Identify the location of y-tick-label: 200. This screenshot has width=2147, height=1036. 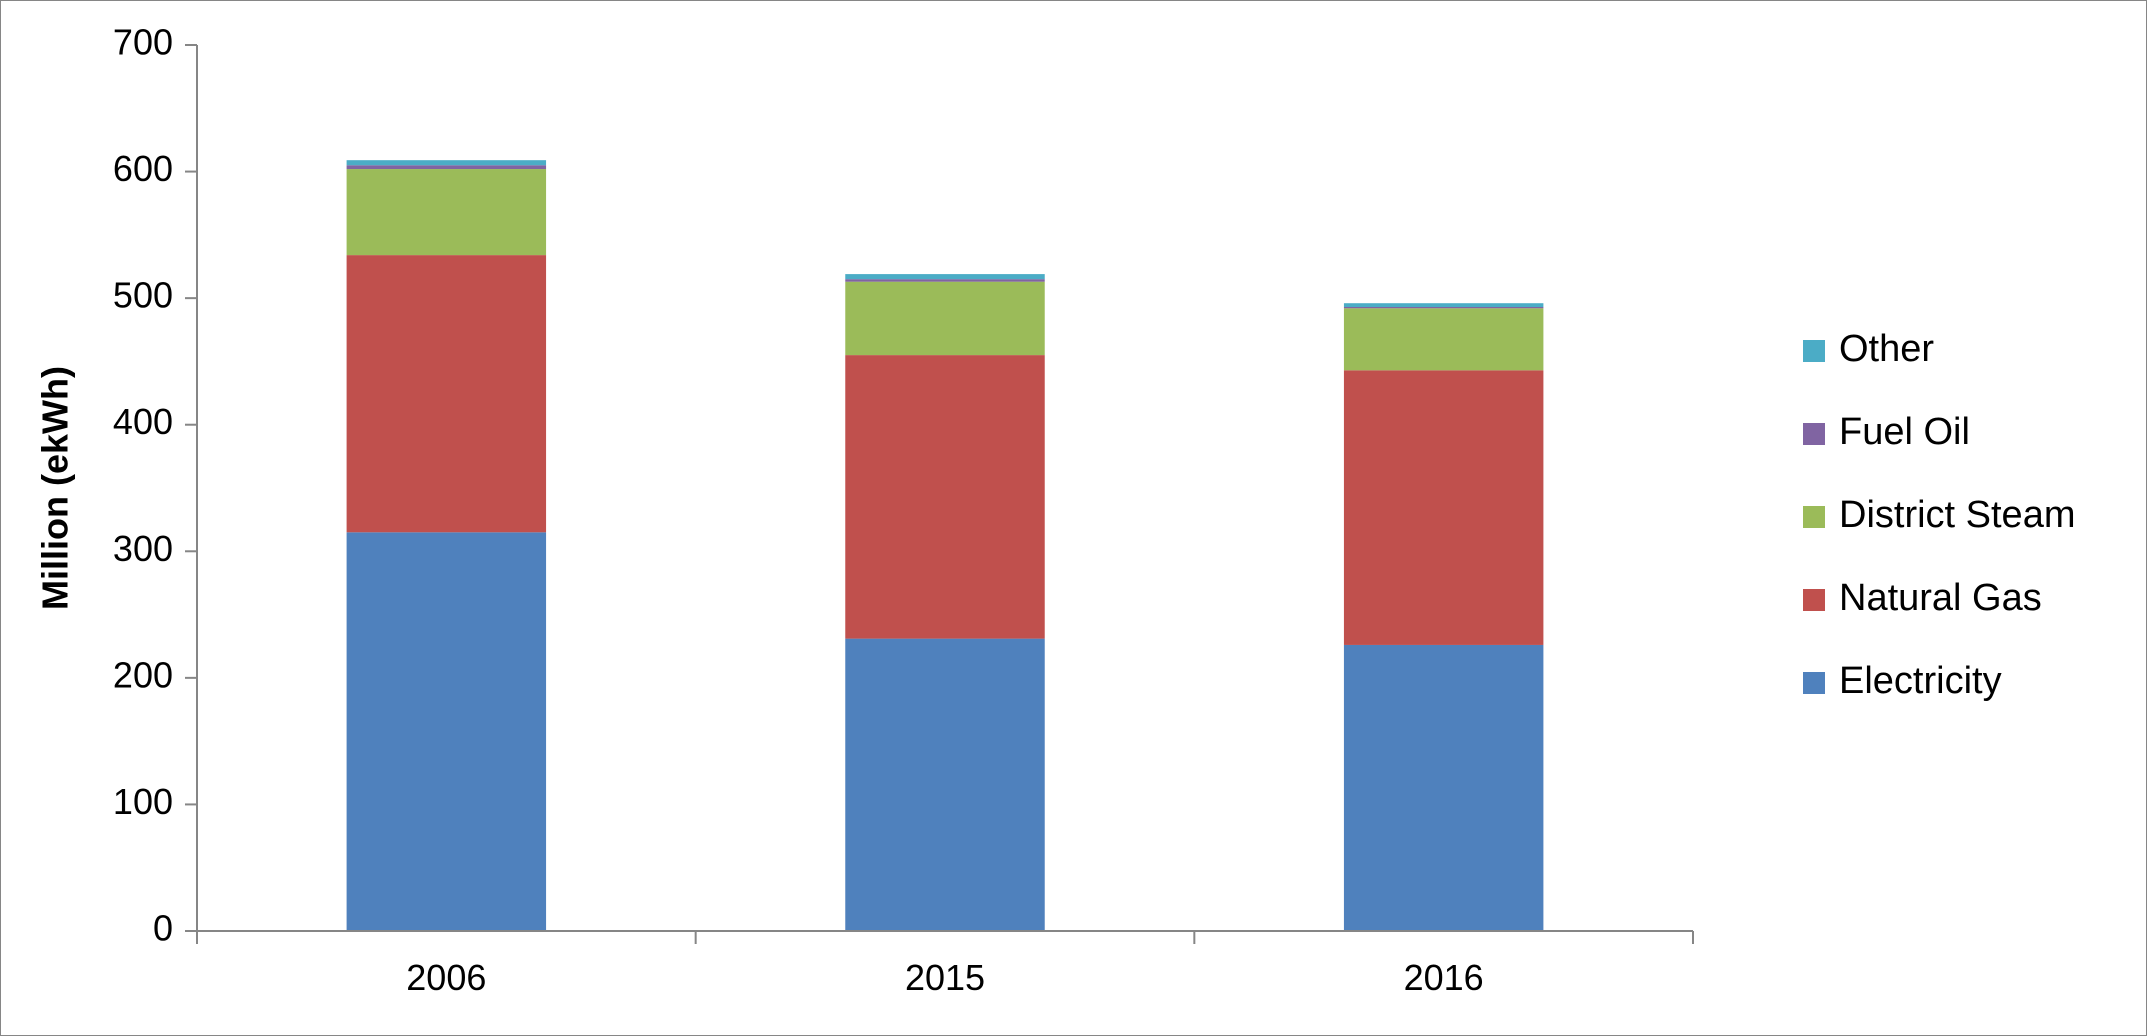
(143, 674).